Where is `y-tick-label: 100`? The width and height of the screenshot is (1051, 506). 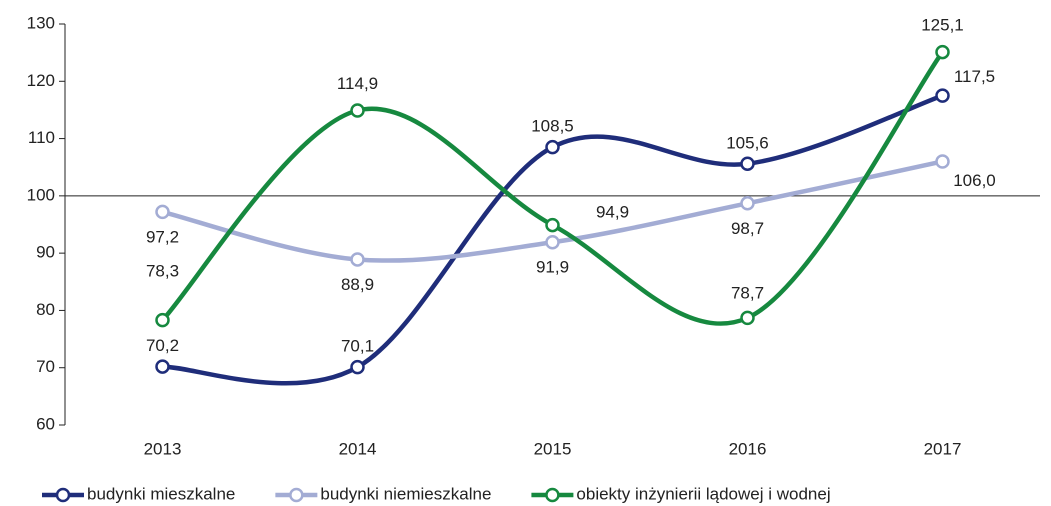
y-tick-label: 100 is located at coordinates (41, 194).